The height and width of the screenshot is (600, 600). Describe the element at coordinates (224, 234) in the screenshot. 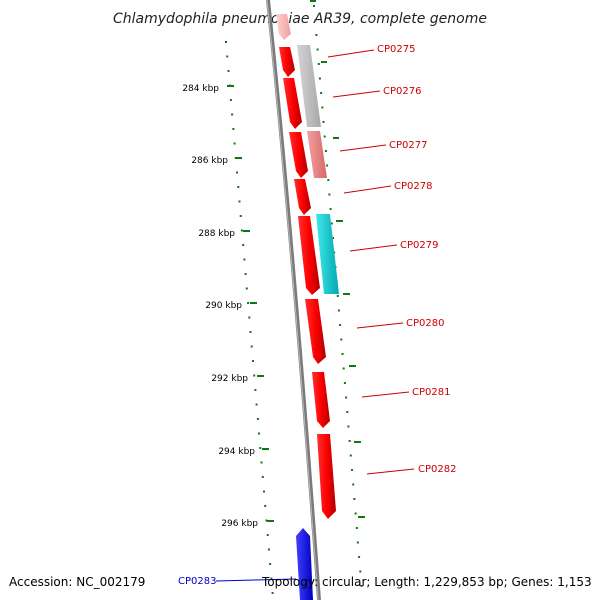

I see `scale-tick: 288 kbp` at that location.